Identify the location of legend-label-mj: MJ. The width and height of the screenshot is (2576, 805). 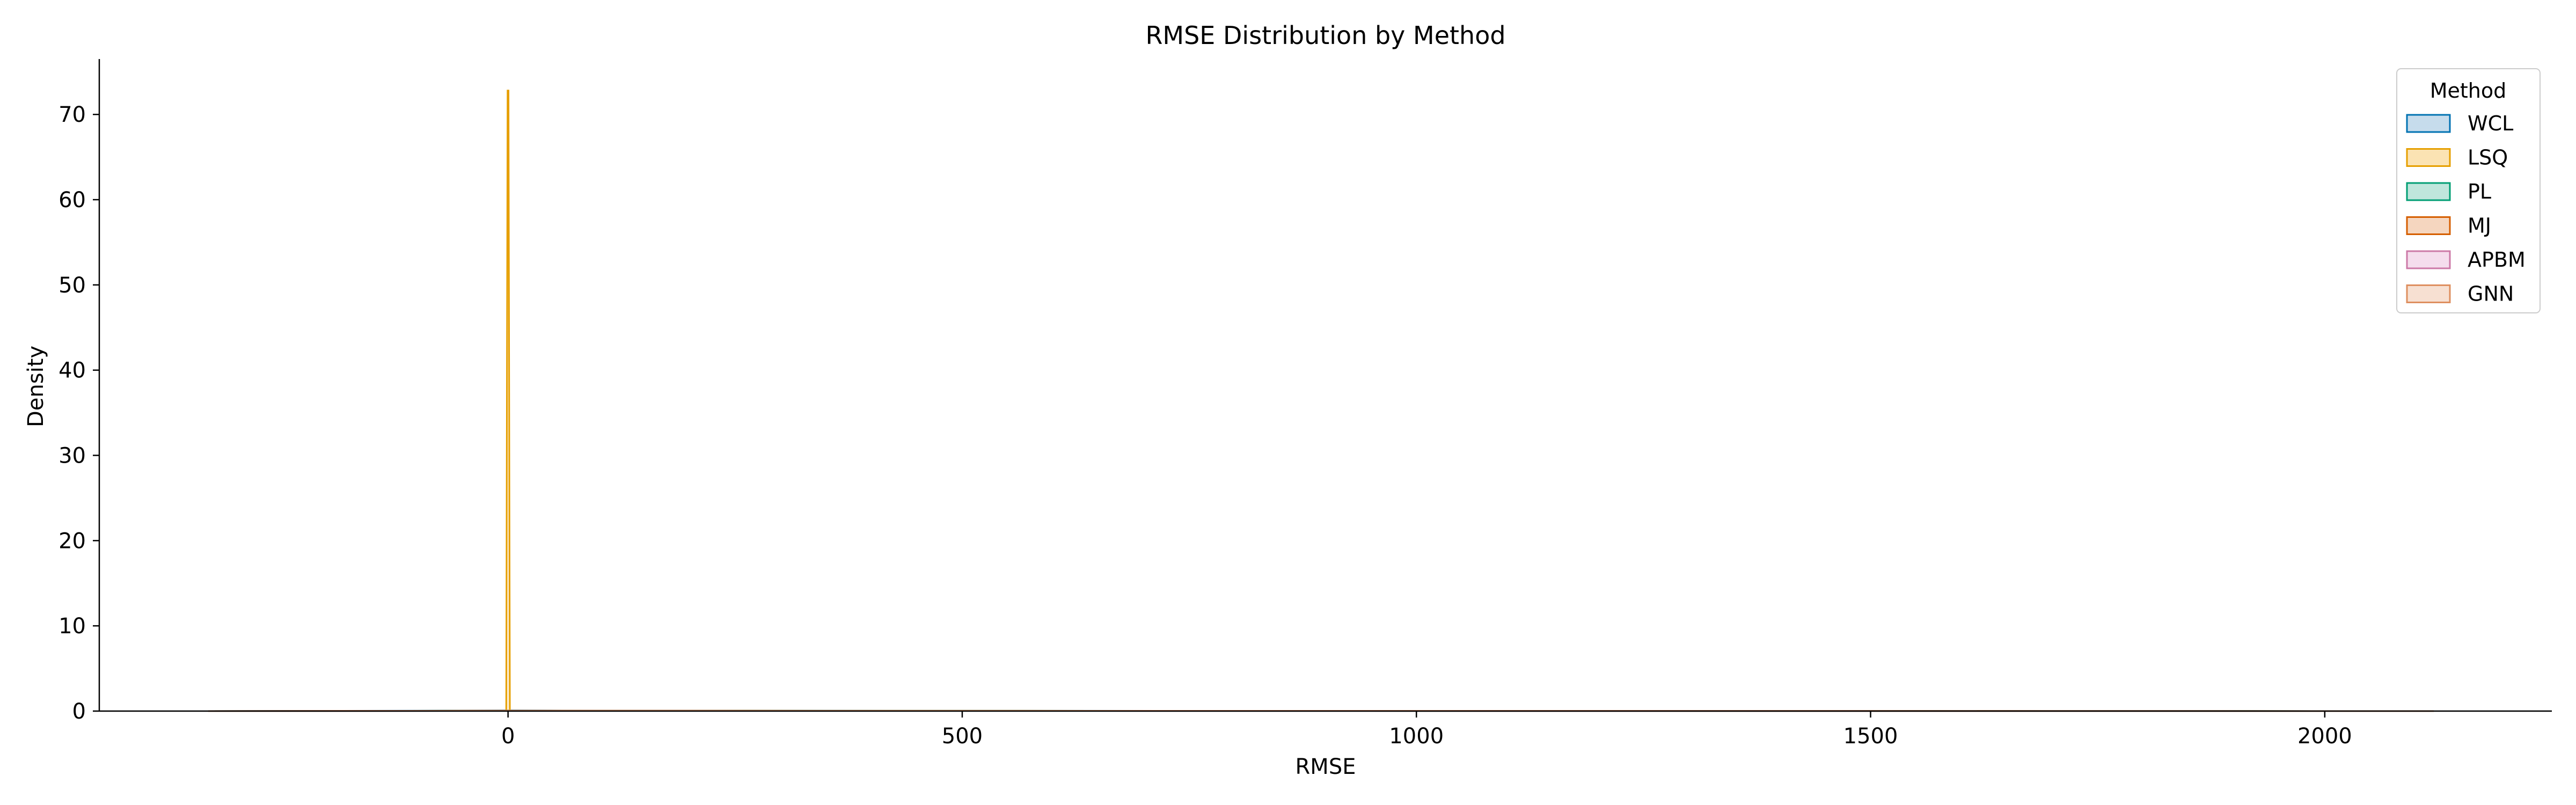
(2479, 226).